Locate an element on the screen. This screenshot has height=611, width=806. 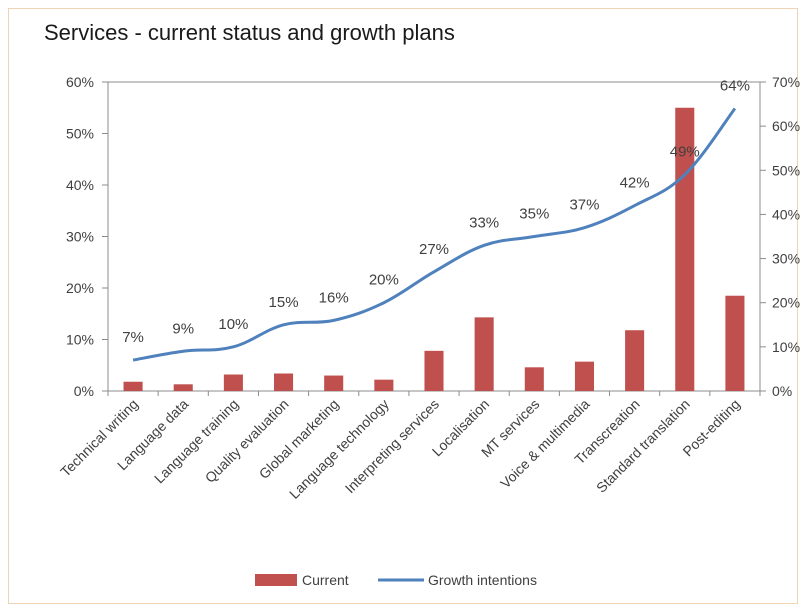
legend-label-current: Current is located at coordinates (325, 580).